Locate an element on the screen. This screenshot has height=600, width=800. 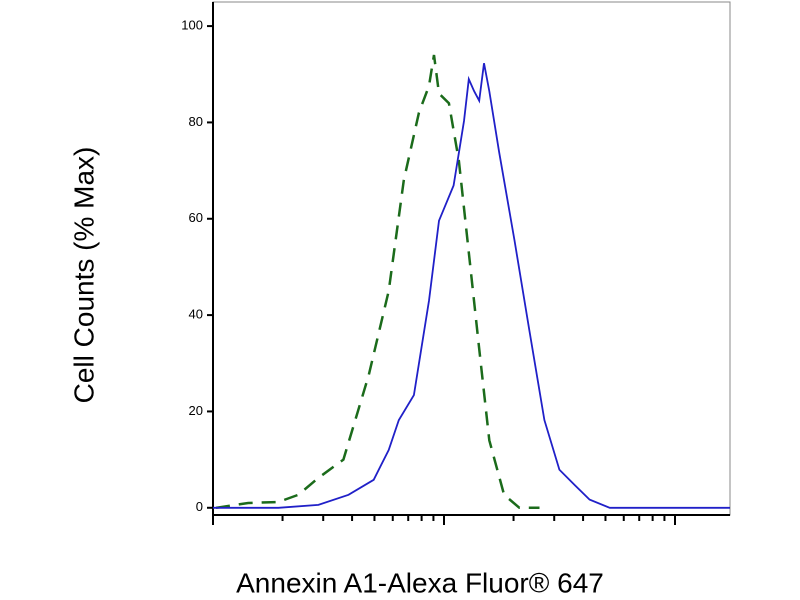
y-tick-label: 40 is located at coordinates (196, 314).